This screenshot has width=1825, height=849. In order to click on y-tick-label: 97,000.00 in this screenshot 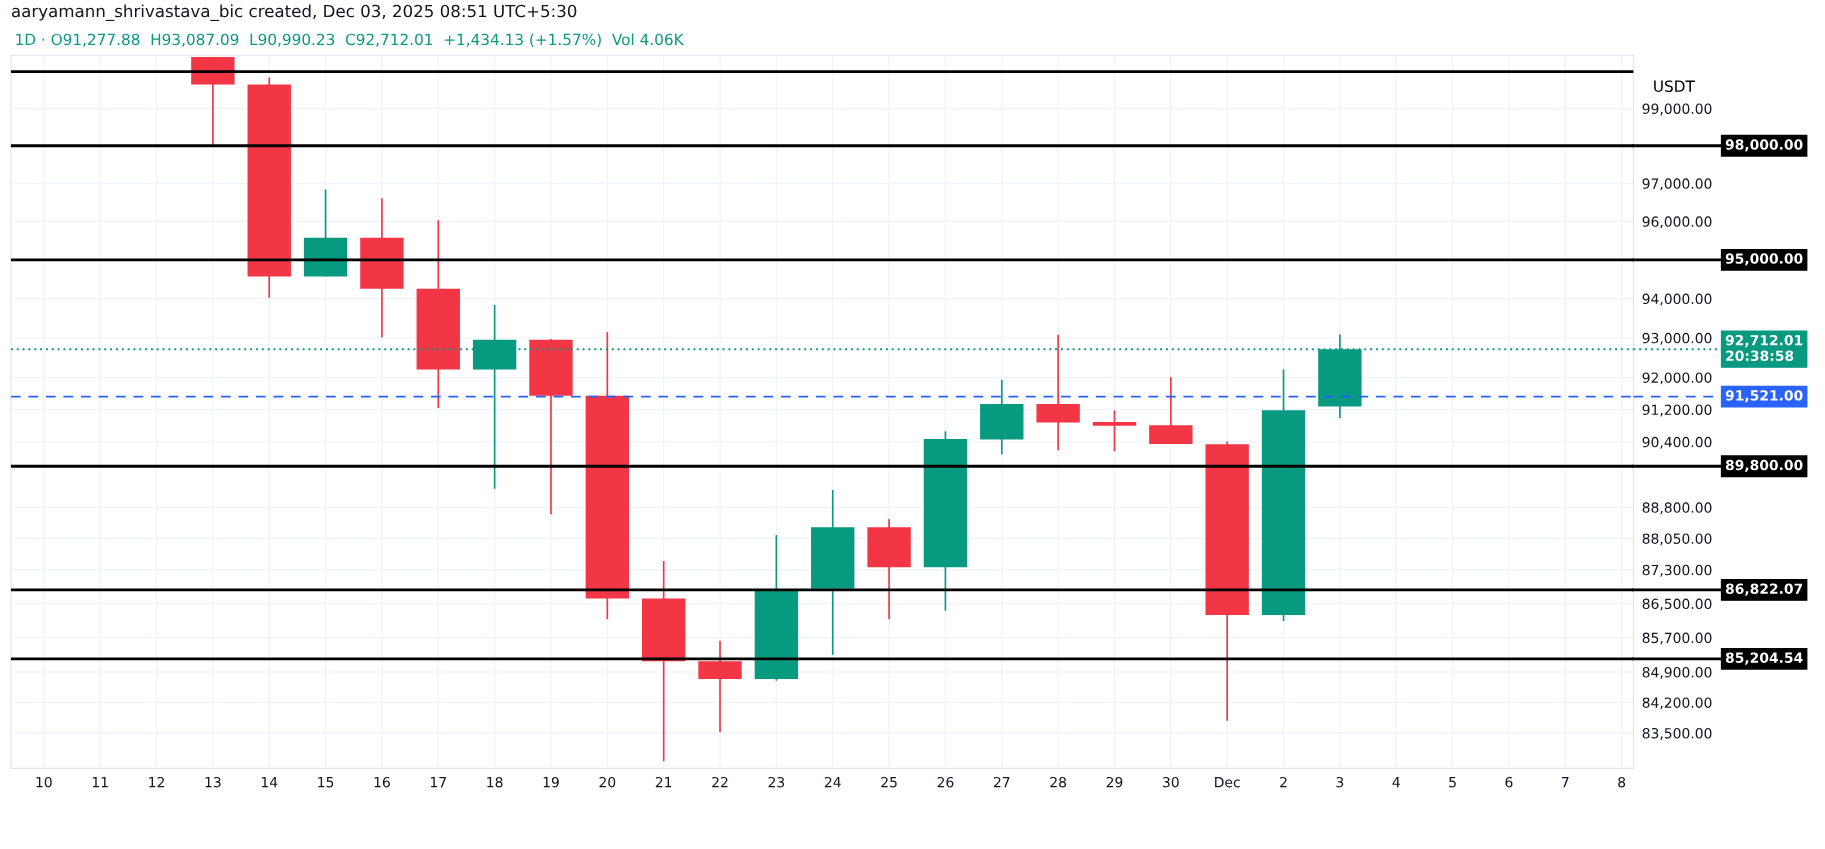, I will do `click(1677, 184)`.